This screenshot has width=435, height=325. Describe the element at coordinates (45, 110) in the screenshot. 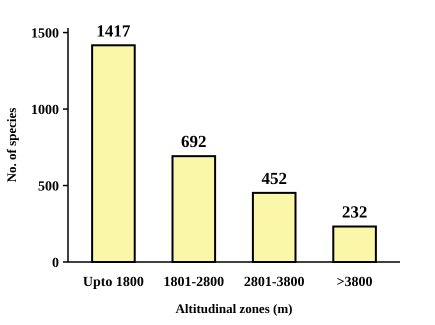

I see `y-tick-label: 1000` at that location.